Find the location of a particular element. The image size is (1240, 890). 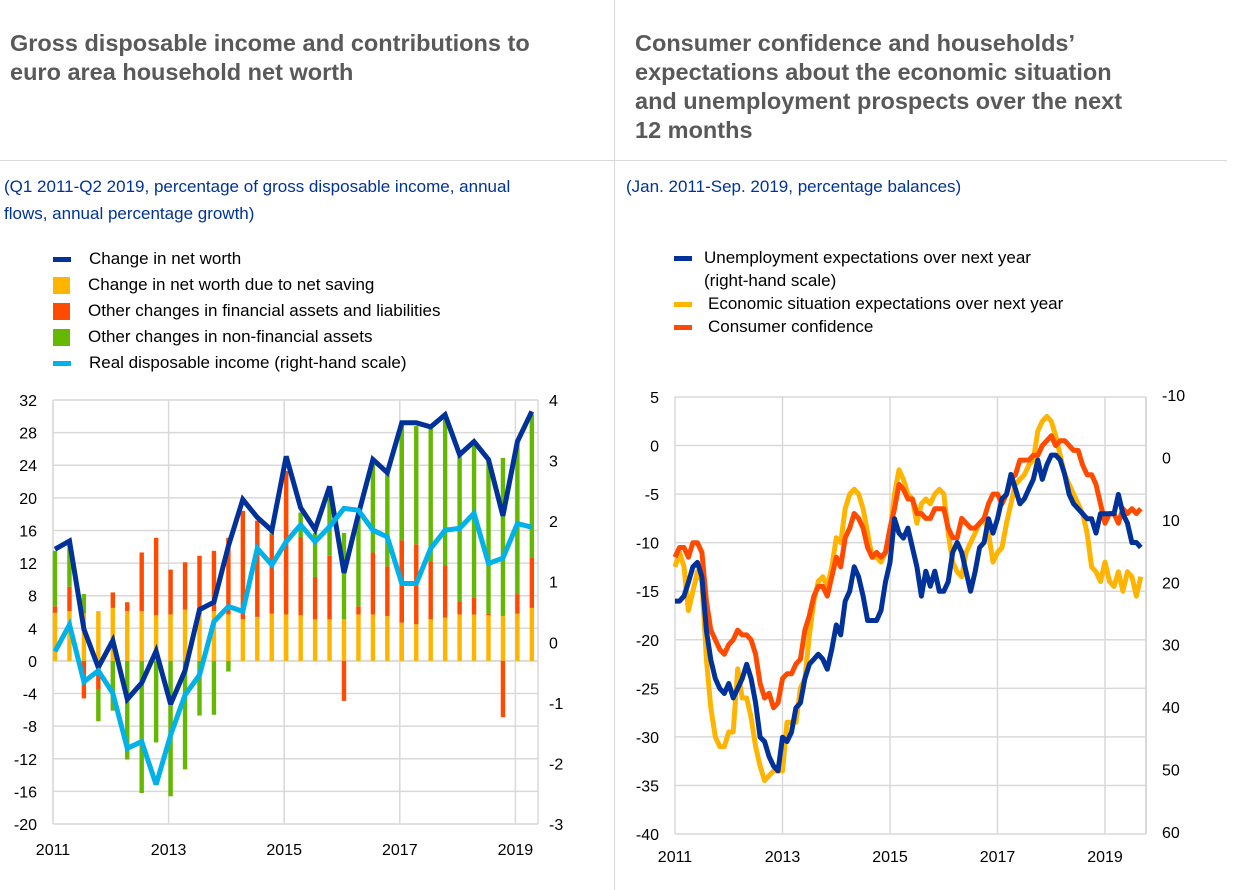

y-tick-label: -20 is located at coordinates (647, 641).